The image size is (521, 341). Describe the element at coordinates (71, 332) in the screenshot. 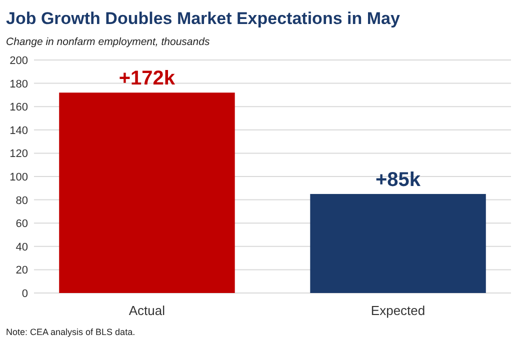

I see `text: Note: CEA analysis of BLS data.` at that location.